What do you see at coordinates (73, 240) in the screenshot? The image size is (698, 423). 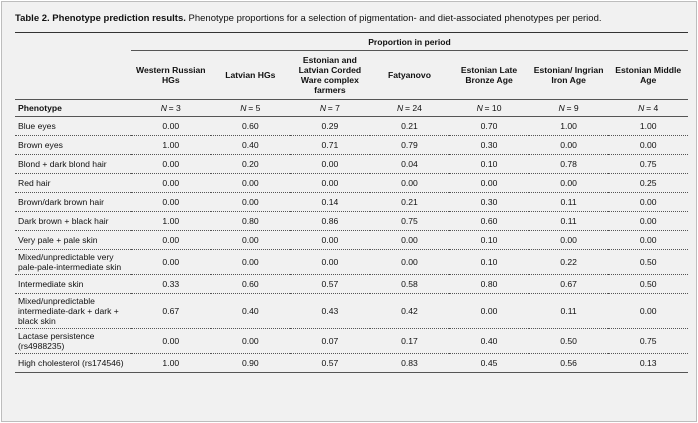 I see `phenotype: Very pale + pale skin` at bounding box center [73, 240].